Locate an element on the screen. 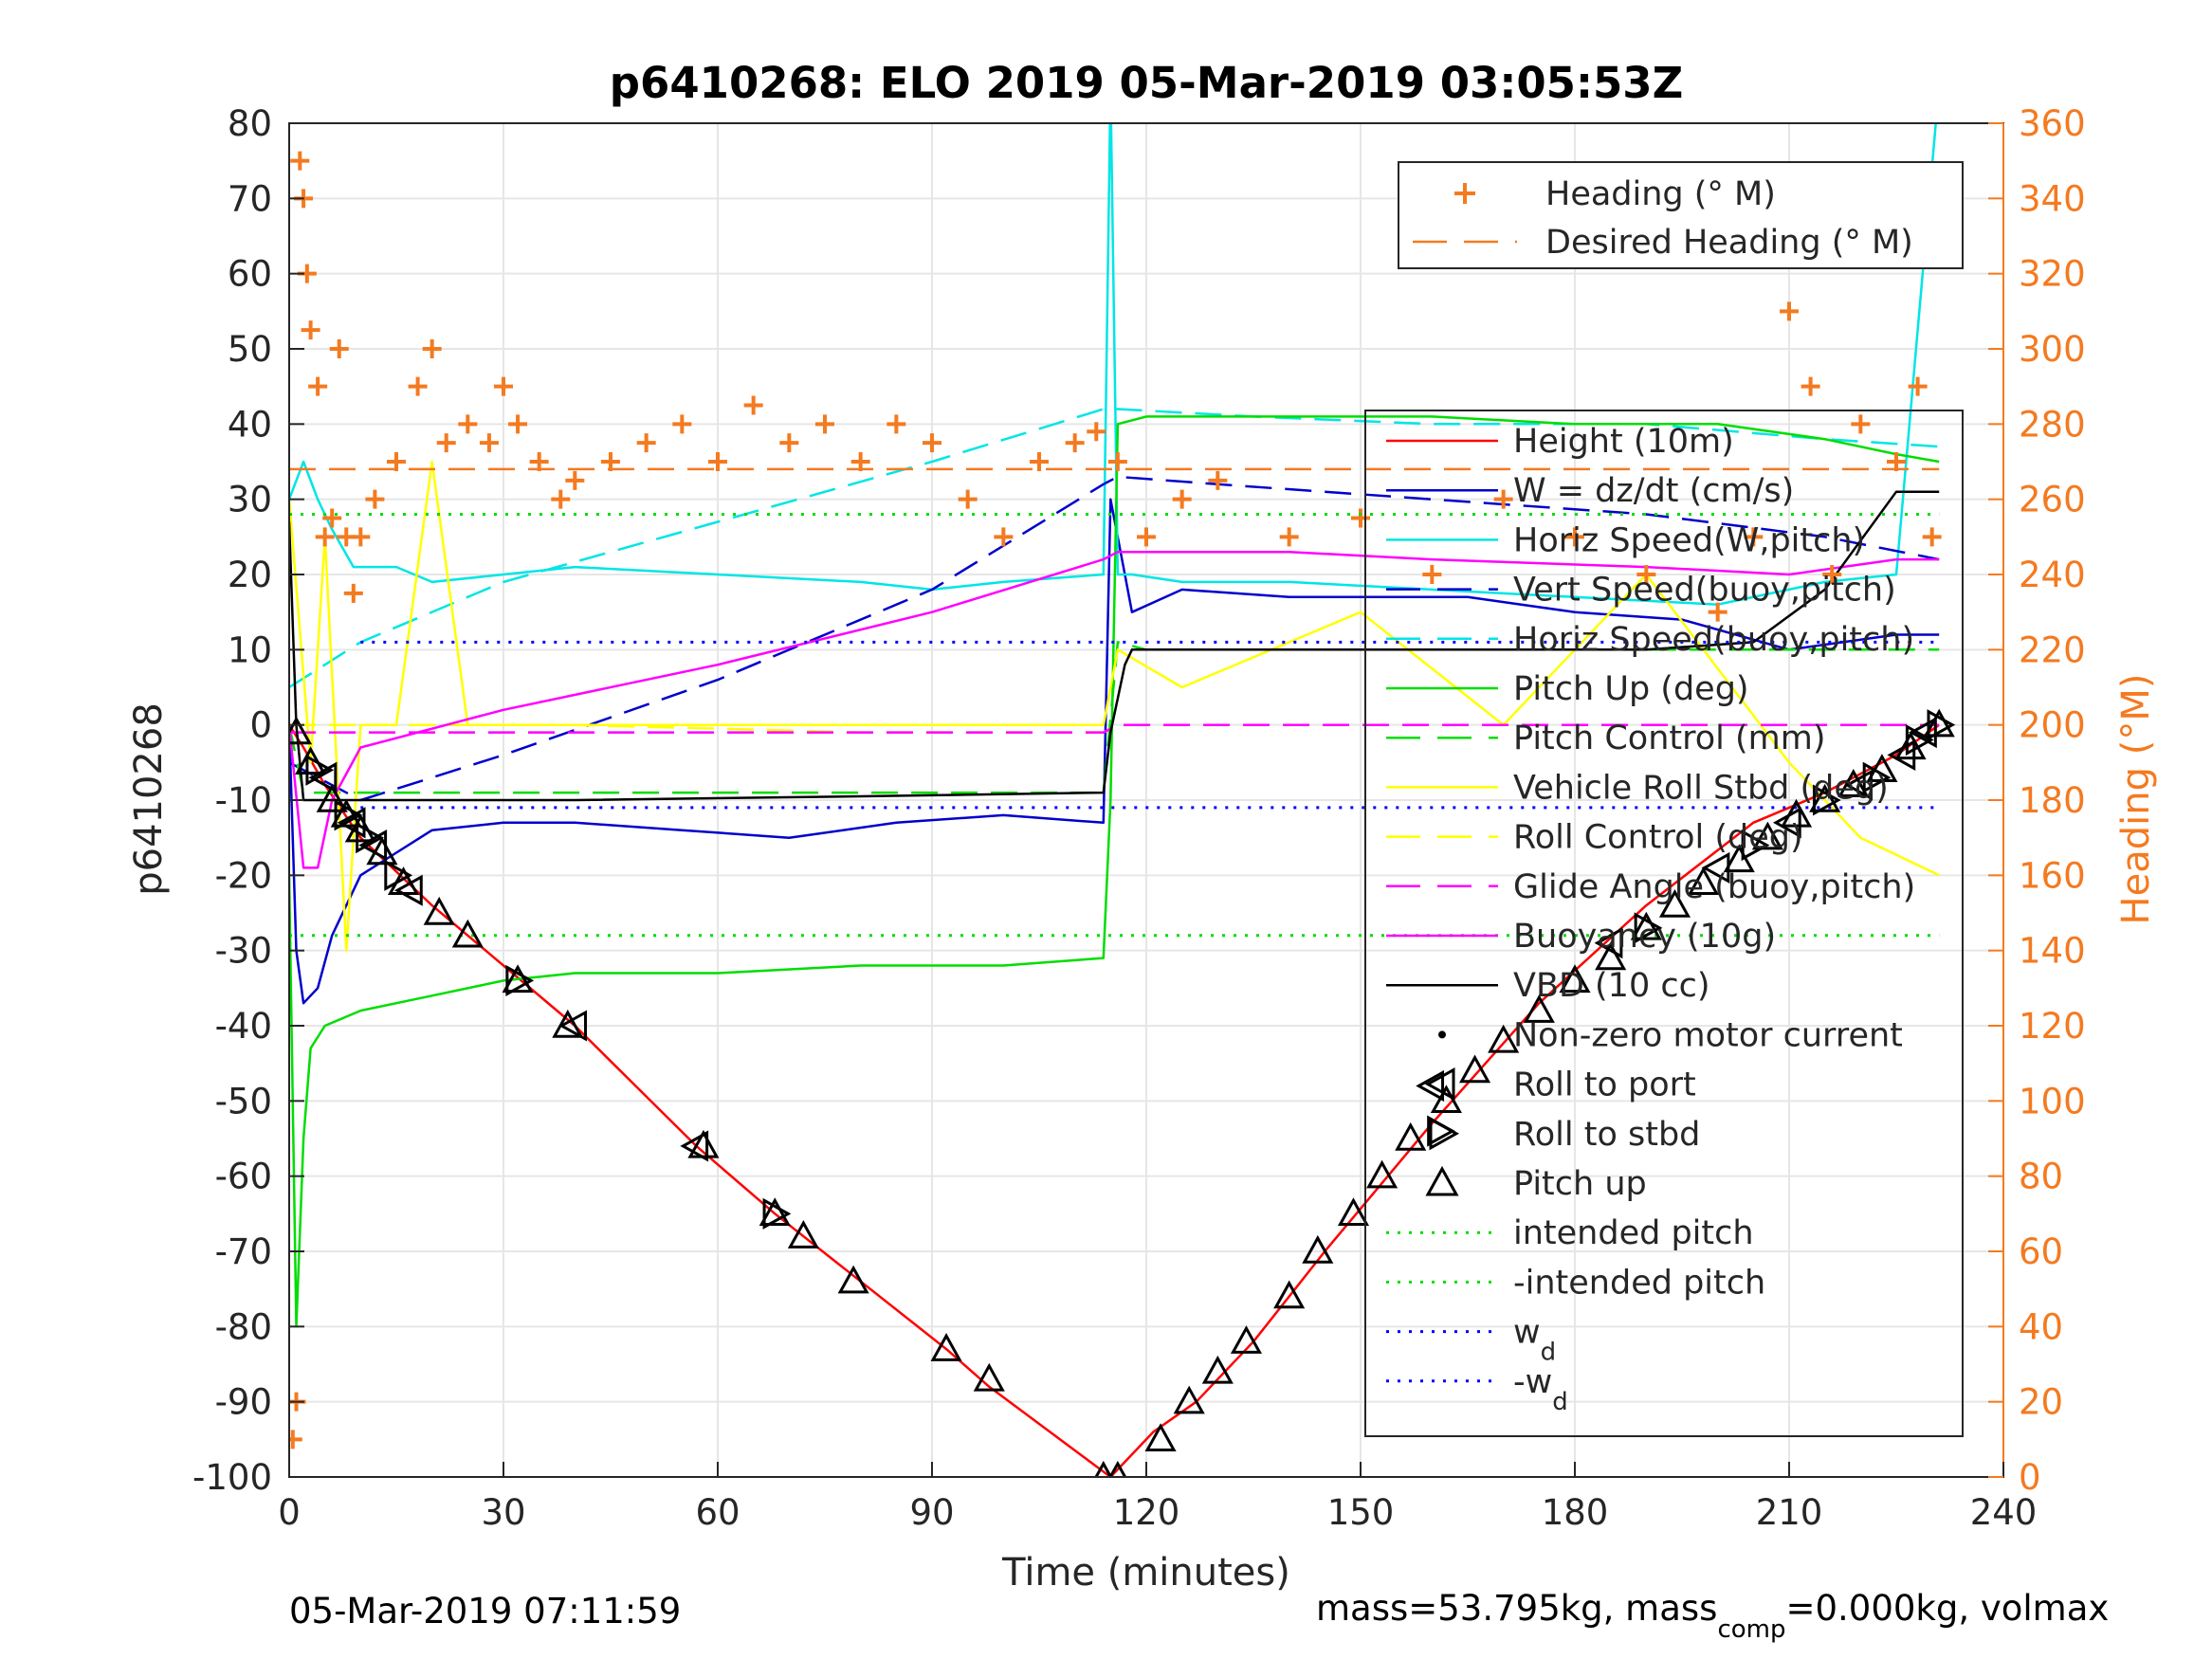 The height and width of the screenshot is (1659, 2212). legend-entry-main-15: Pitch up is located at coordinates (1580, 1184).